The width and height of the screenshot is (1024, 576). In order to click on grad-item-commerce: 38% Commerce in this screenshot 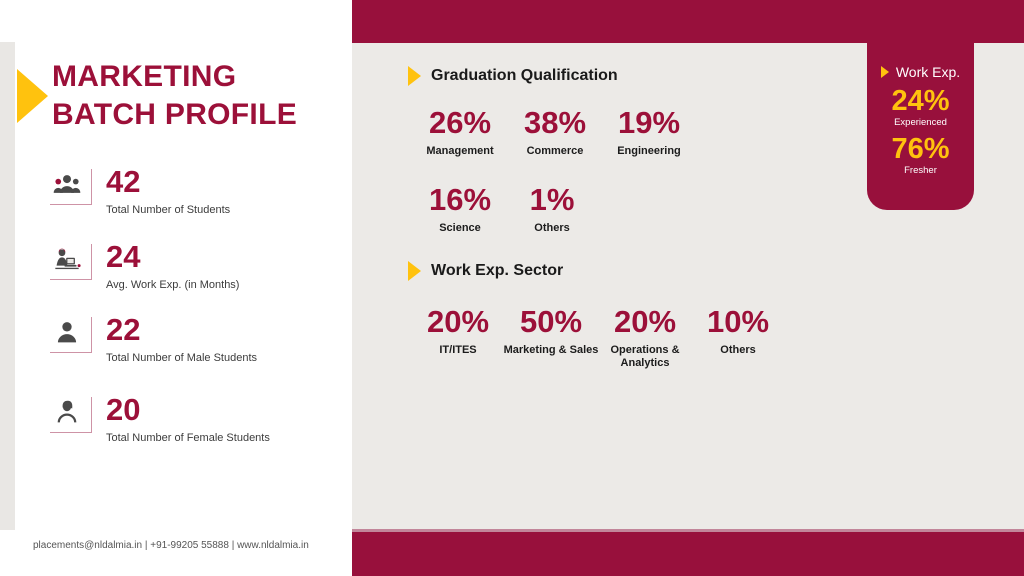, I will do `click(555, 132)`.